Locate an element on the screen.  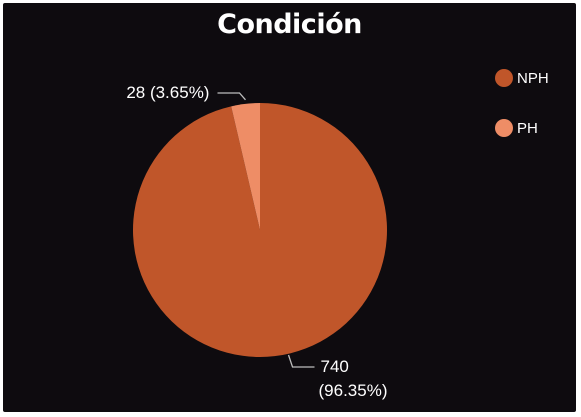
data-label-nph-percent: (96.35%) is located at coordinates (353, 390).